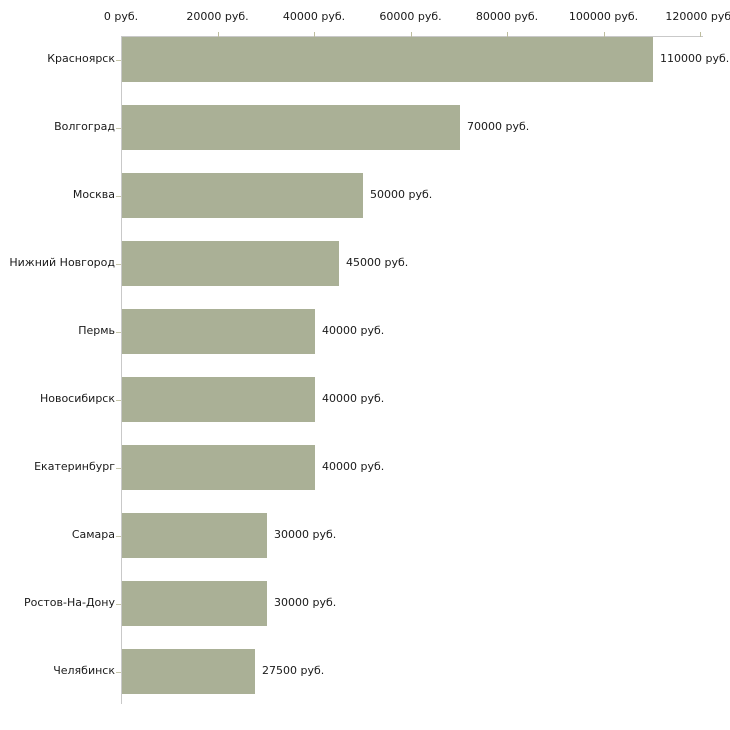 The width and height of the screenshot is (730, 730). I want to click on x-axis-tick-label: 20000 руб., so click(217, 16).